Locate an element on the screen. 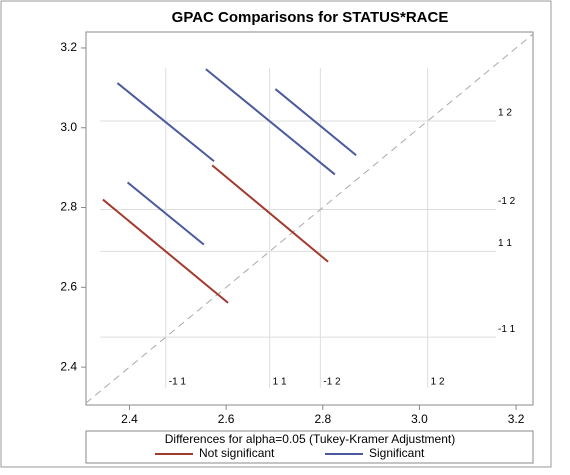 Image resolution: width=570 pixels, height=475 pixels. legend-label: Not significant is located at coordinates (237, 453).